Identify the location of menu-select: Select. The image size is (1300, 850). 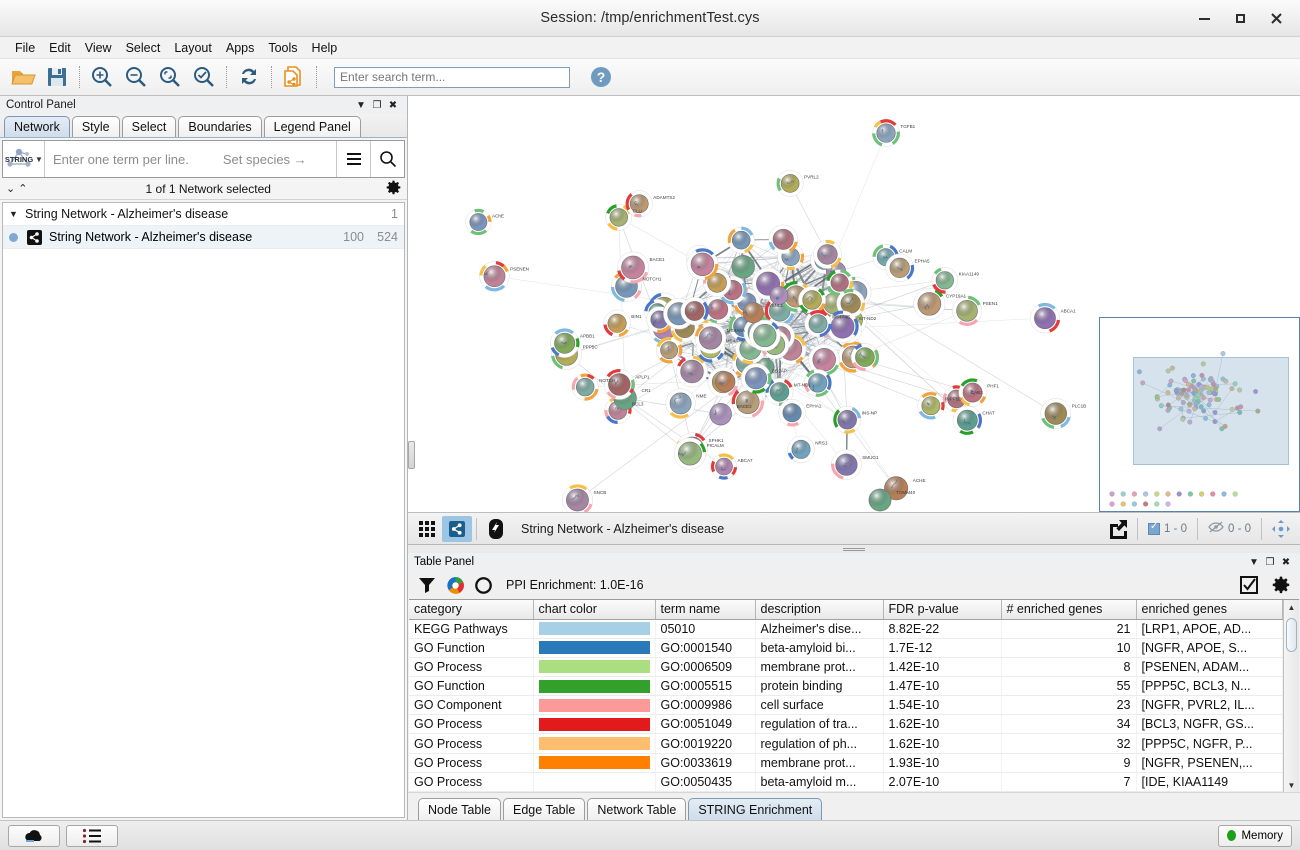
(143, 47).